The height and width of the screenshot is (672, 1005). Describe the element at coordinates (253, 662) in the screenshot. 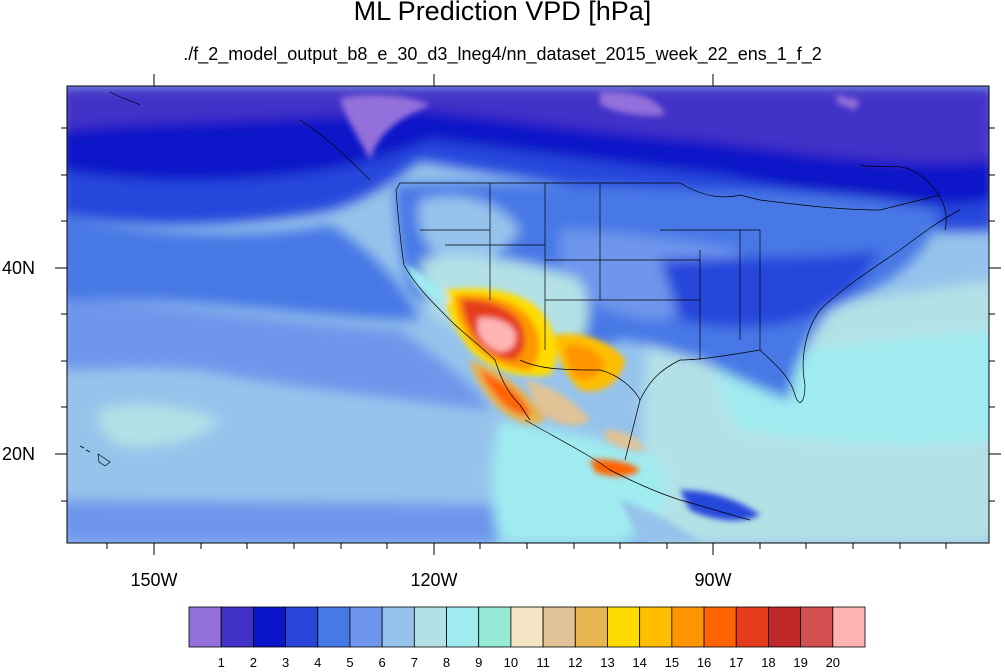

I see `colorbar-tick-label: 2` at that location.